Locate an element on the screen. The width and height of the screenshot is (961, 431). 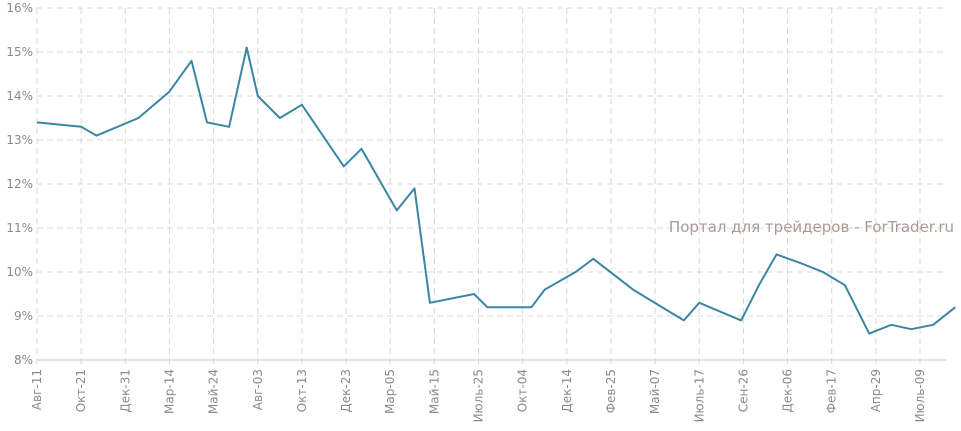
x-tick-label: Мар-14 is located at coordinates (169, 391).